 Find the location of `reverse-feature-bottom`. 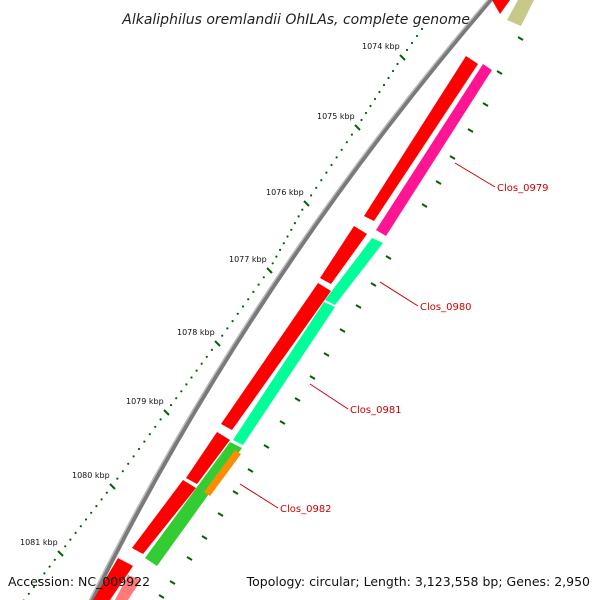

reverse-feature-bottom is located at coordinates (128, 587).